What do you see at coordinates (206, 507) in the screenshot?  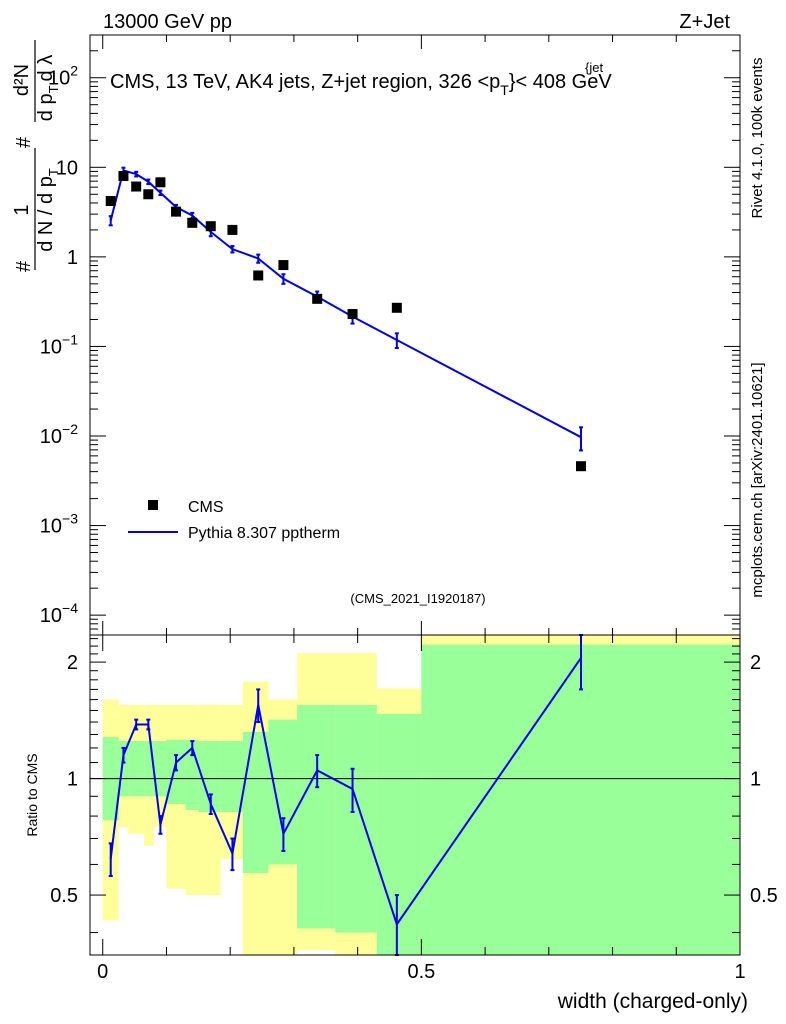 I see `legend-label-cms: CMS` at bounding box center [206, 507].